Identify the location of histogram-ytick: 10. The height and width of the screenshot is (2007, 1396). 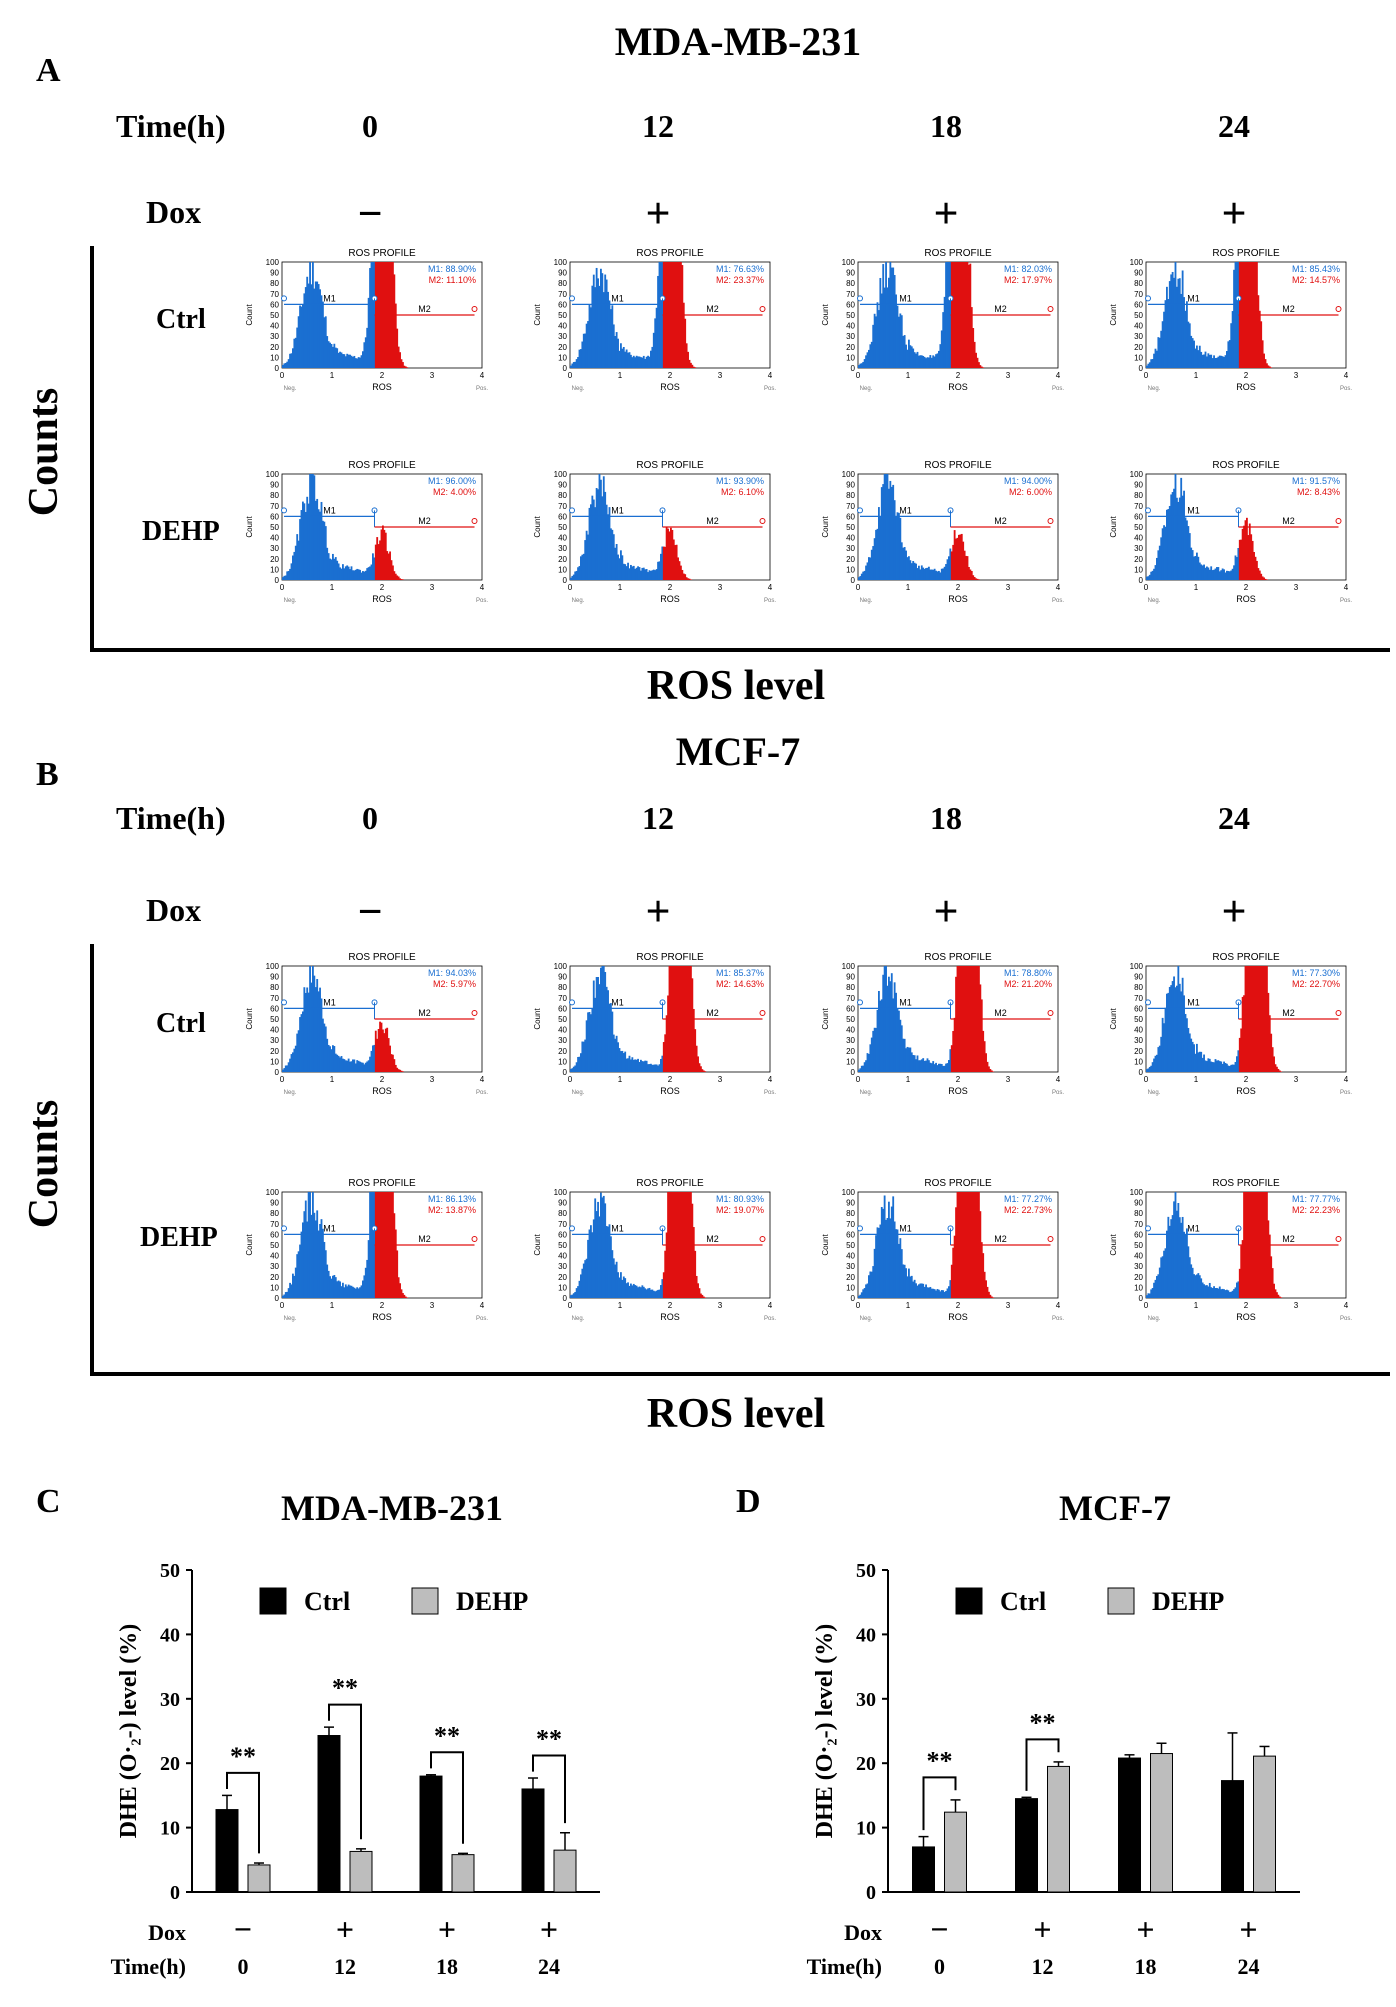
(274, 569).